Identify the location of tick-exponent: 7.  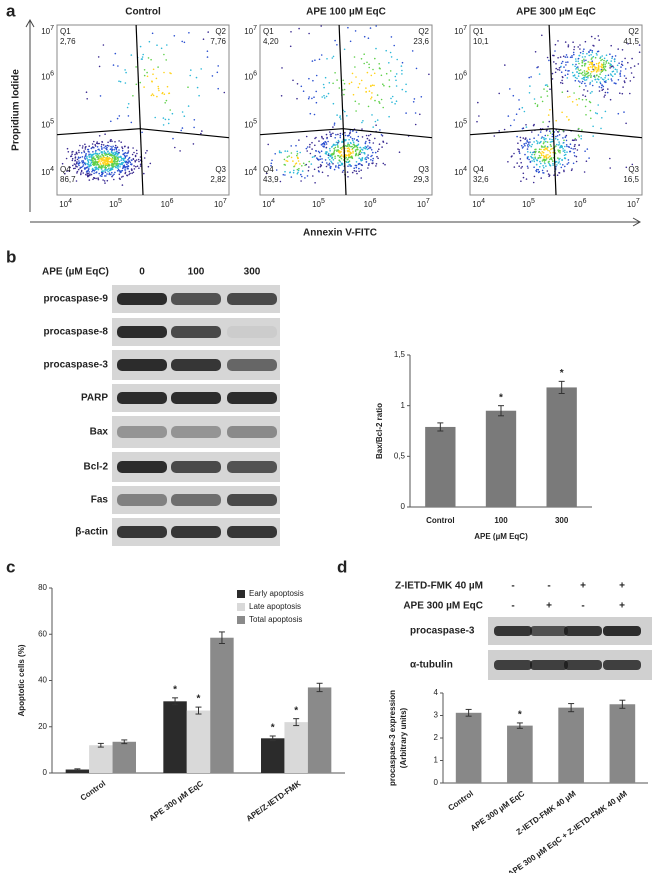
(638, 201).